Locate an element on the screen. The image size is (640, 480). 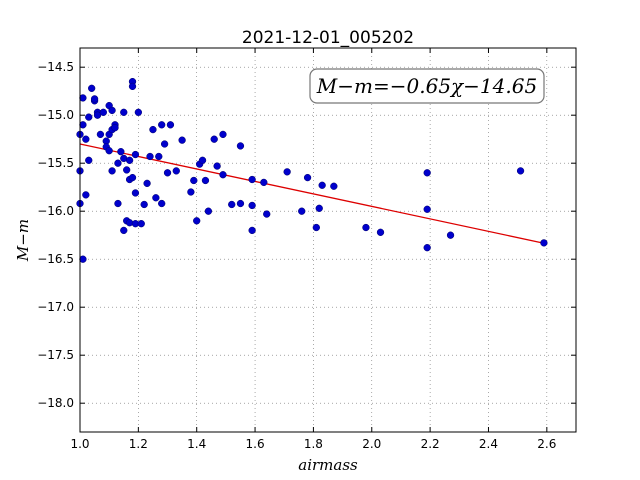
y-axis-label: M−m is located at coordinates (23, 240).